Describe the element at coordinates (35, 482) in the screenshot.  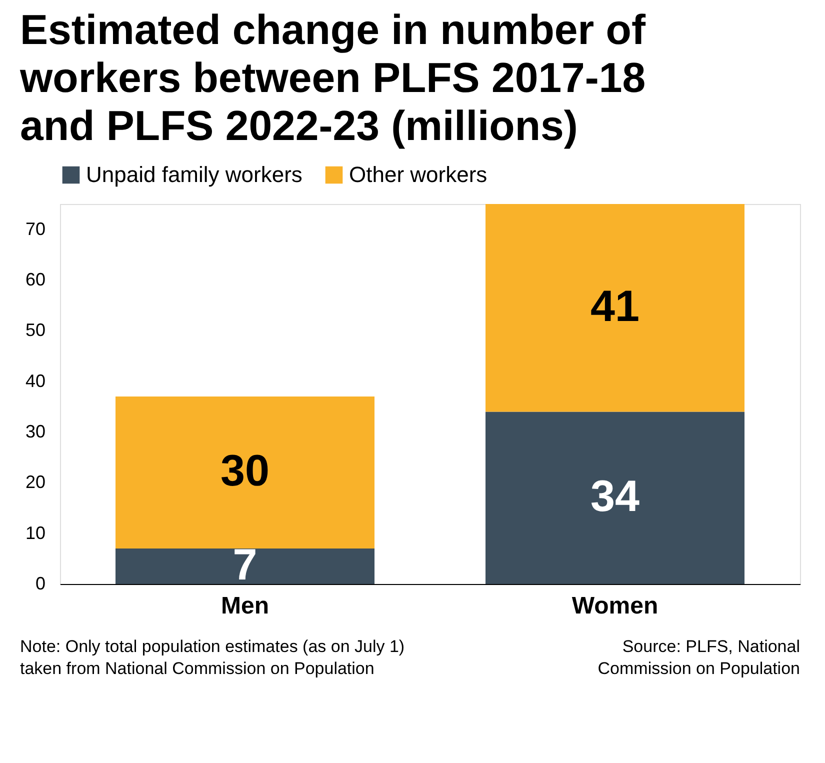
I see `y-tick-label: 20` at that location.